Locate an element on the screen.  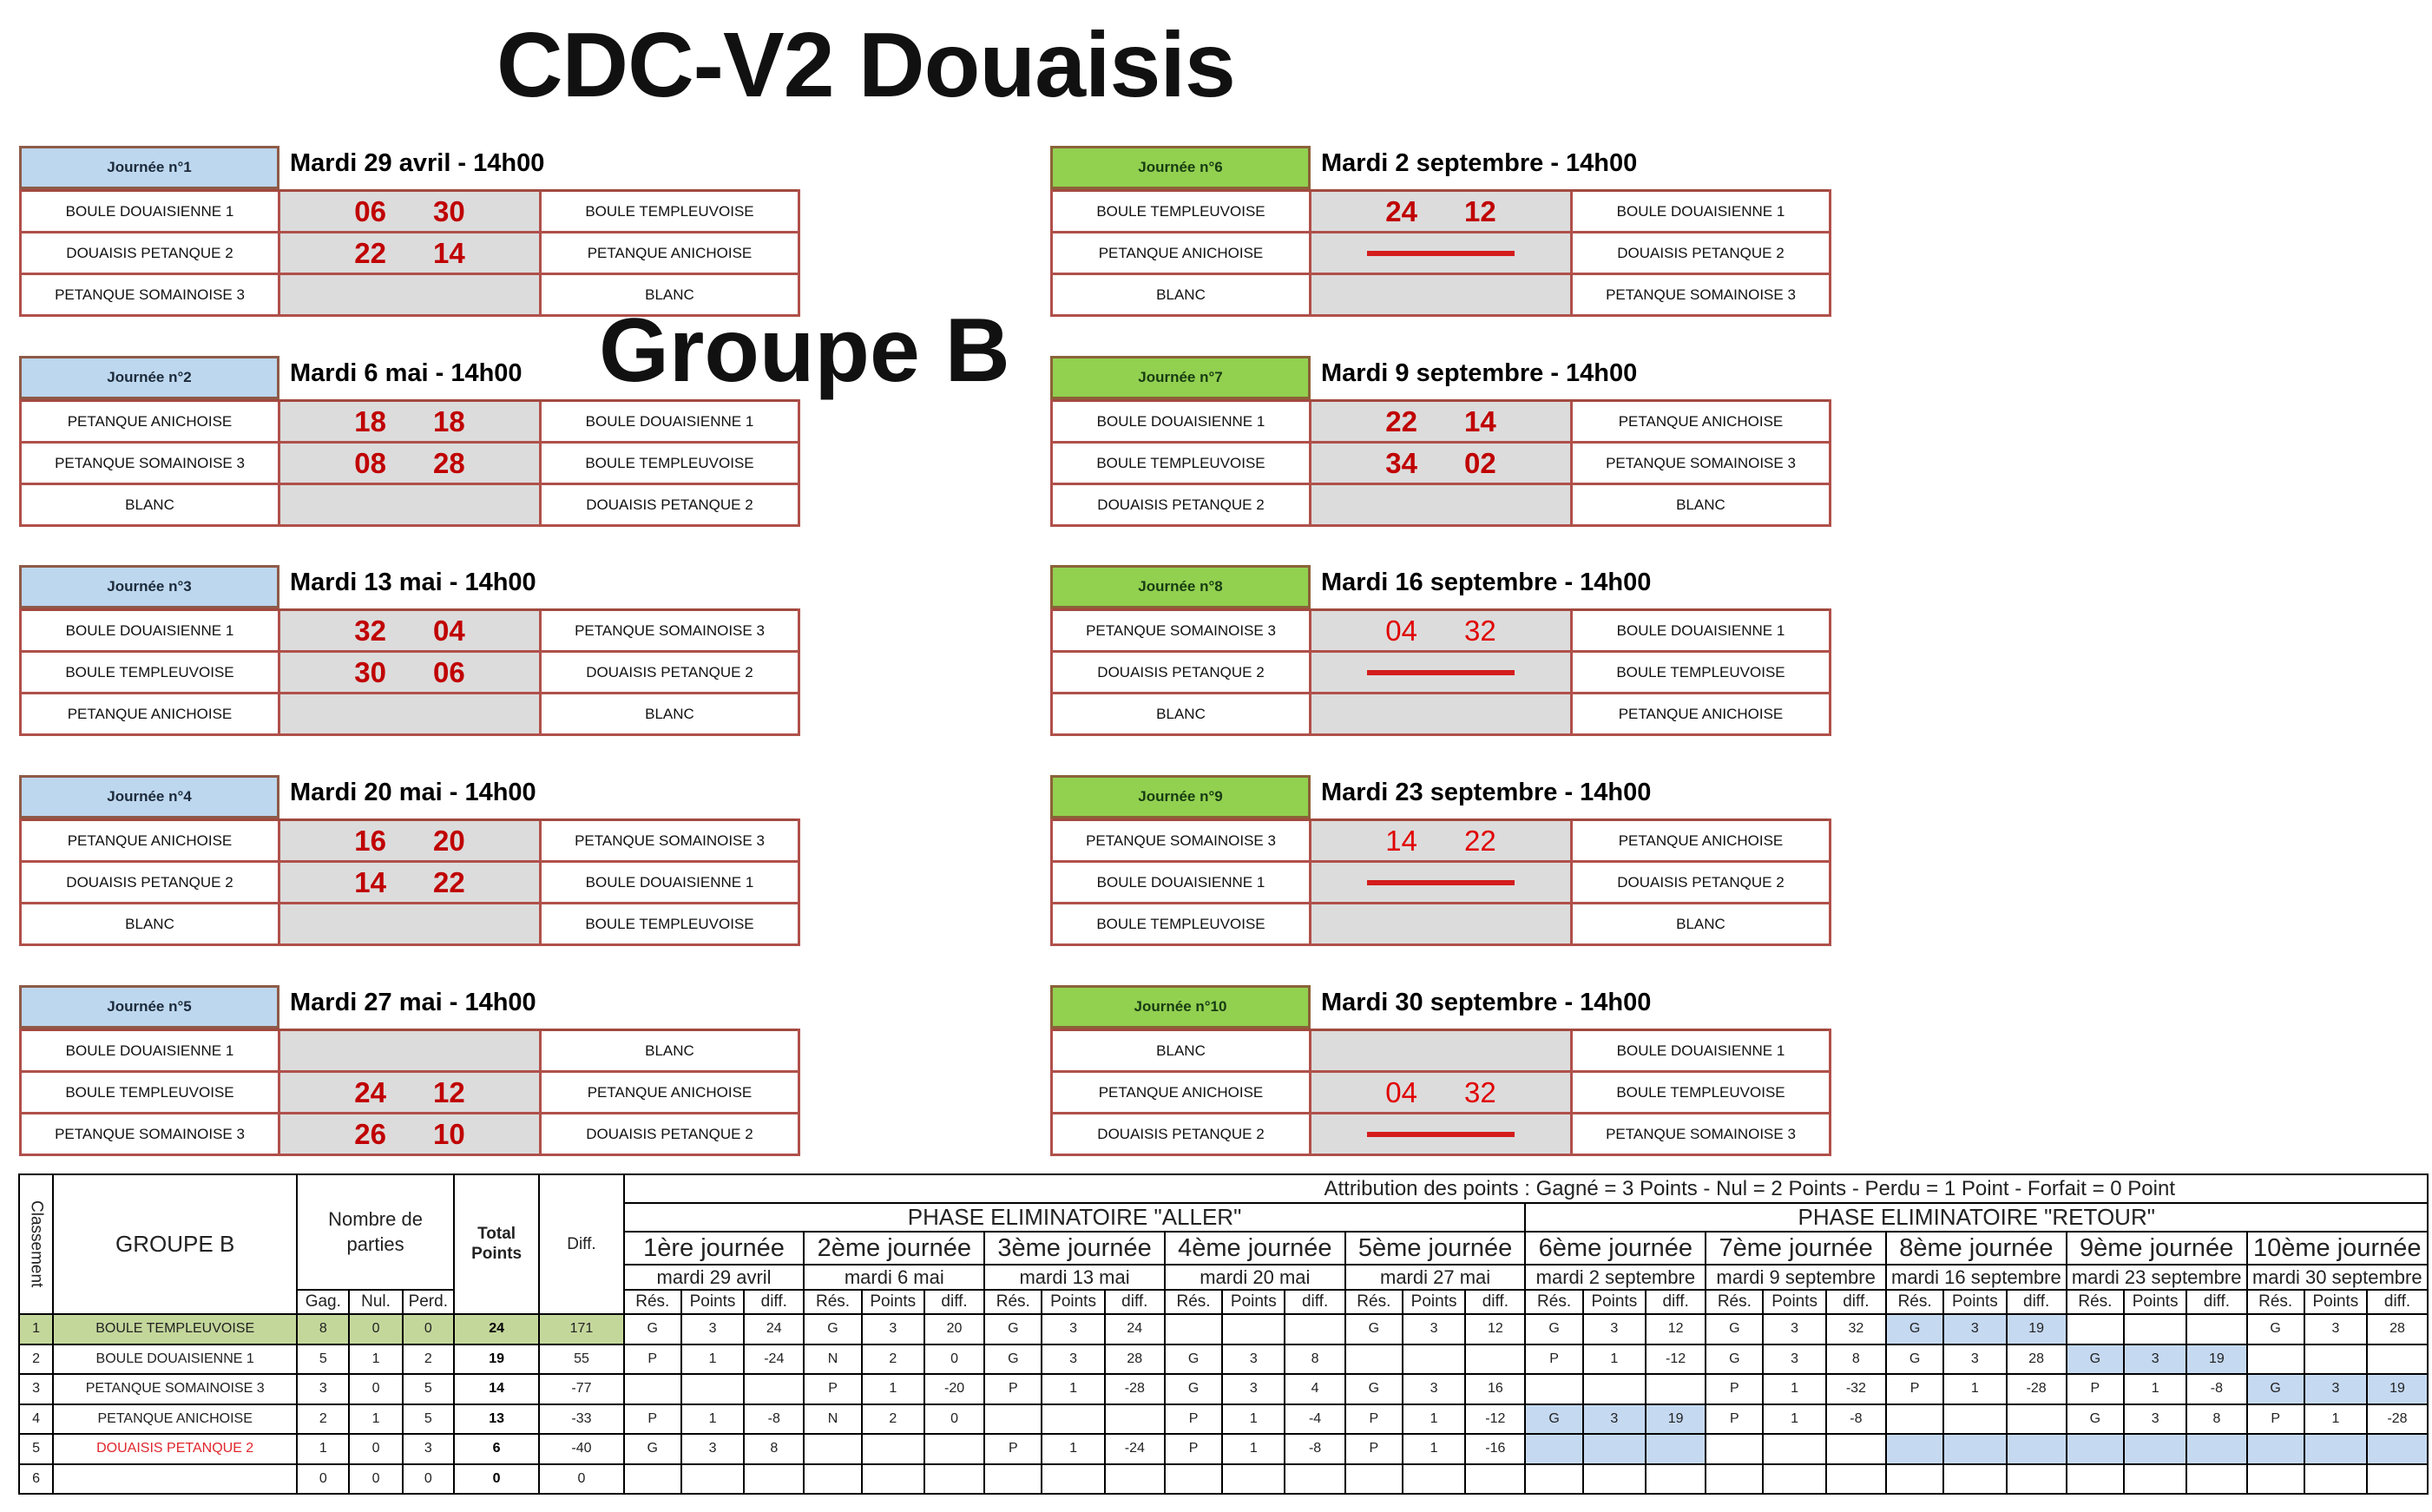
point-diff: -33 is located at coordinates (581, 1419).